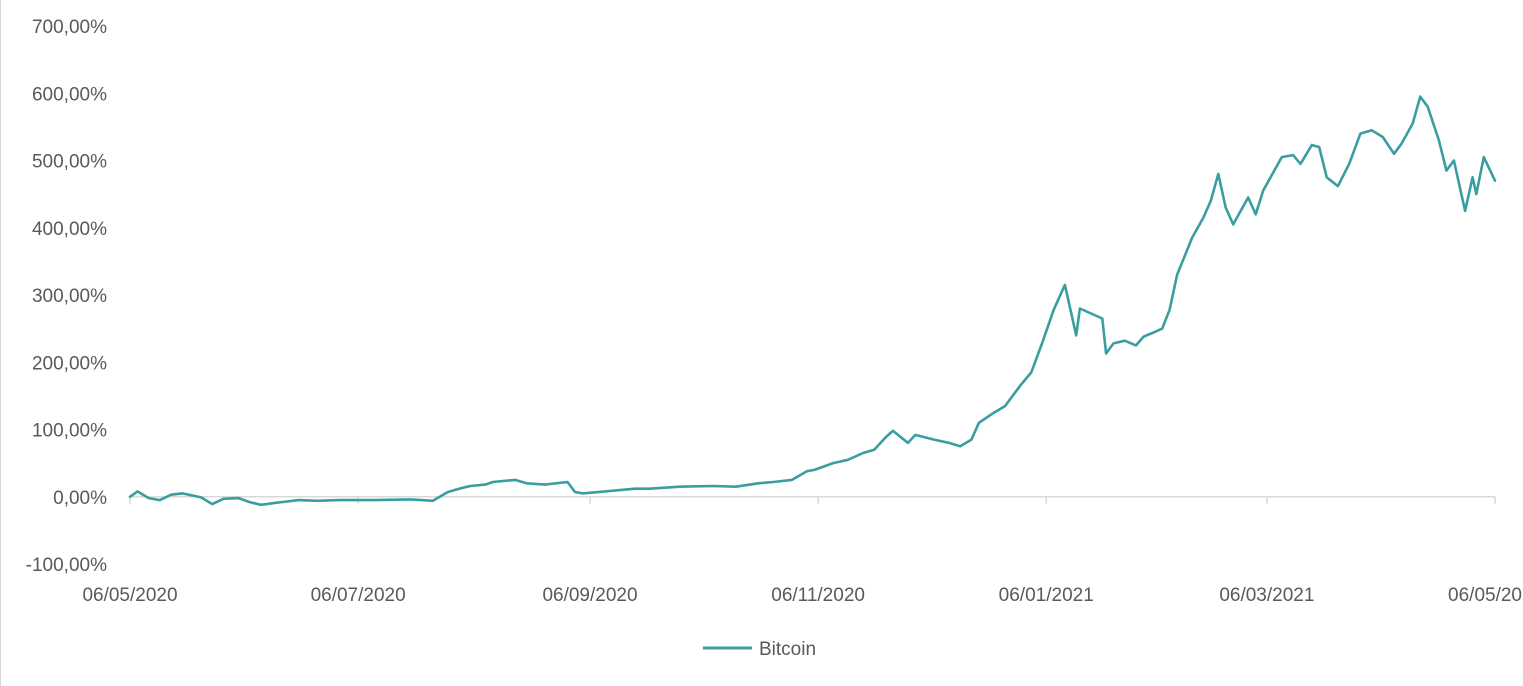 This screenshot has width=1523, height=686. What do you see at coordinates (69, 27) in the screenshot?
I see `y-tick-label: 700,00%` at bounding box center [69, 27].